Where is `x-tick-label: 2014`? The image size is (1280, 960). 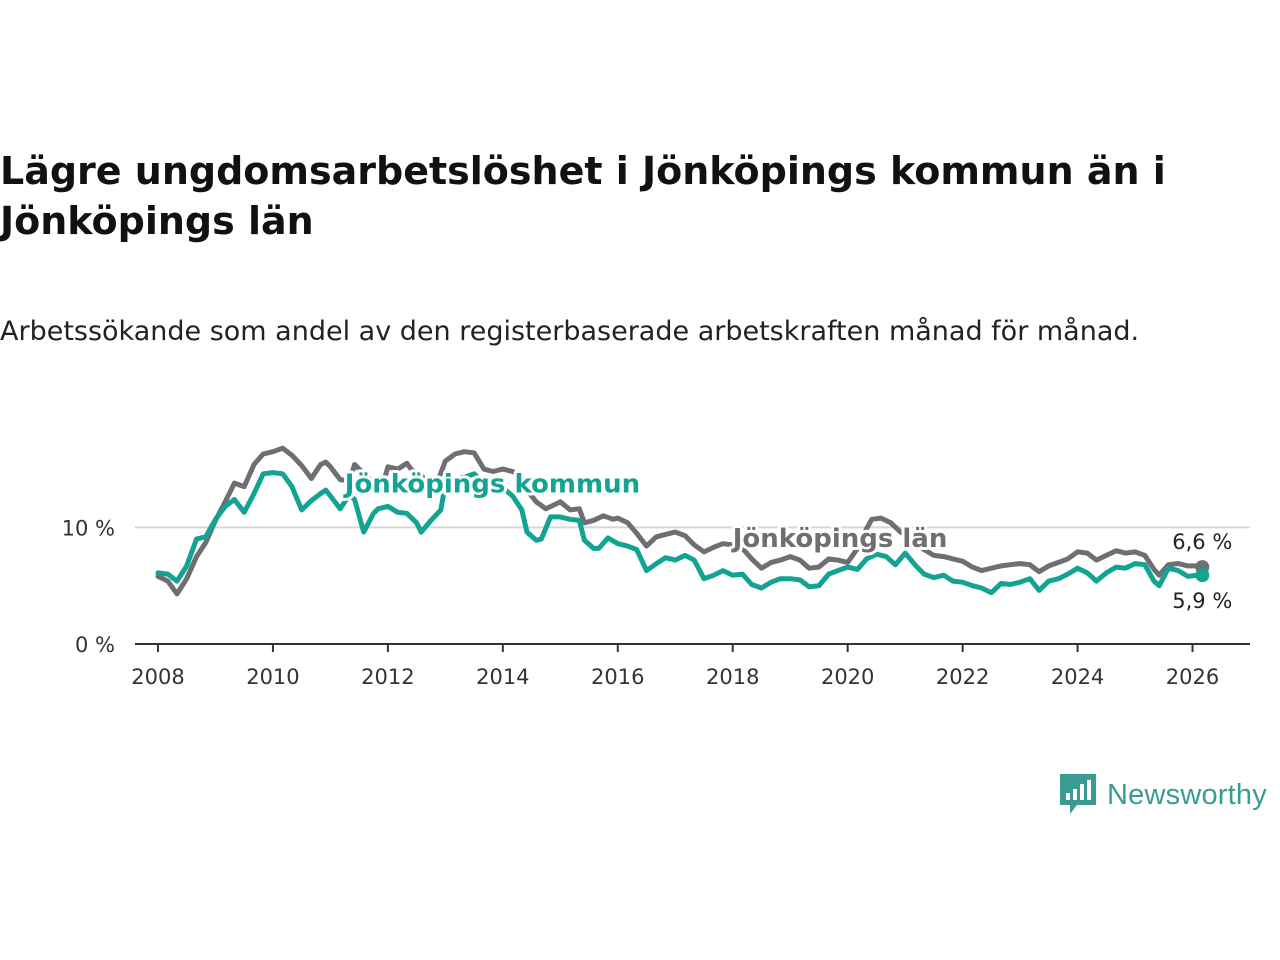 x-tick-label: 2014 is located at coordinates (502, 677).